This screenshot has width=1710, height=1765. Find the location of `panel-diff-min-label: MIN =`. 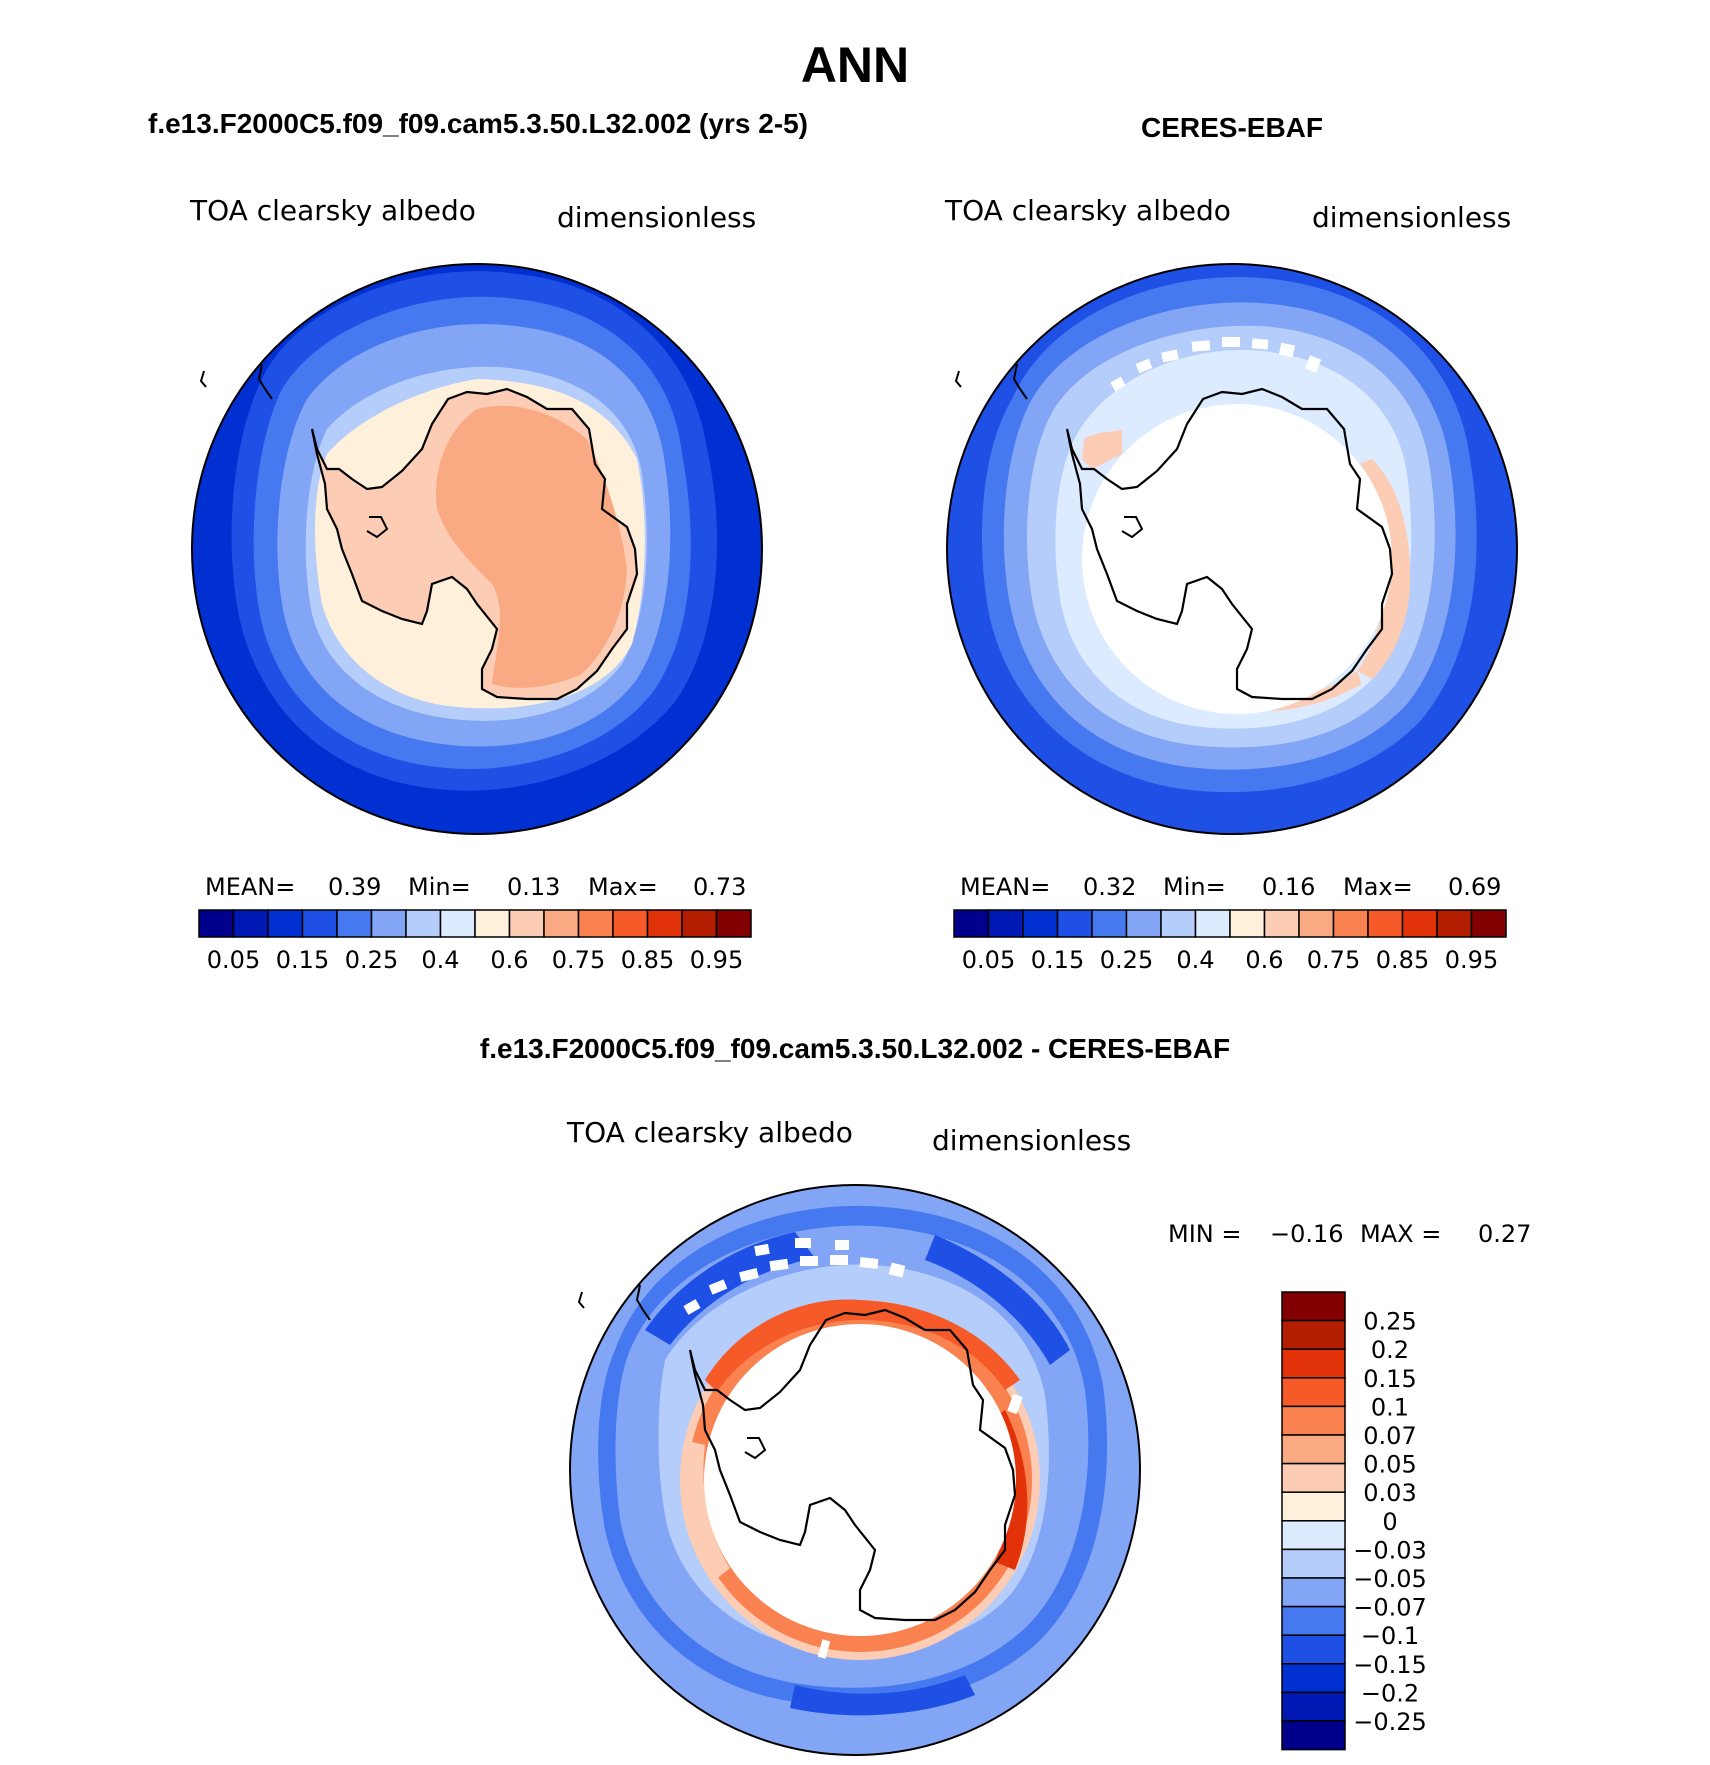

panel-diff-min-label: MIN = is located at coordinates (1204, 1234).